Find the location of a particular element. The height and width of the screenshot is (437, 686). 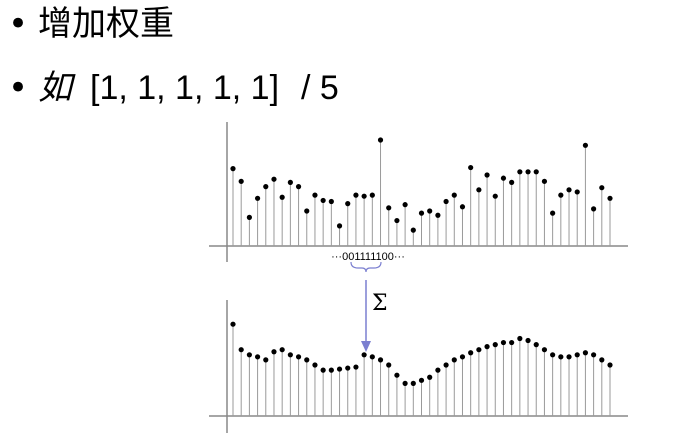

bullet-line-example-kernel: • 如 [1, 1, 1, 1, 1] / 5 is located at coordinates (173, 88).